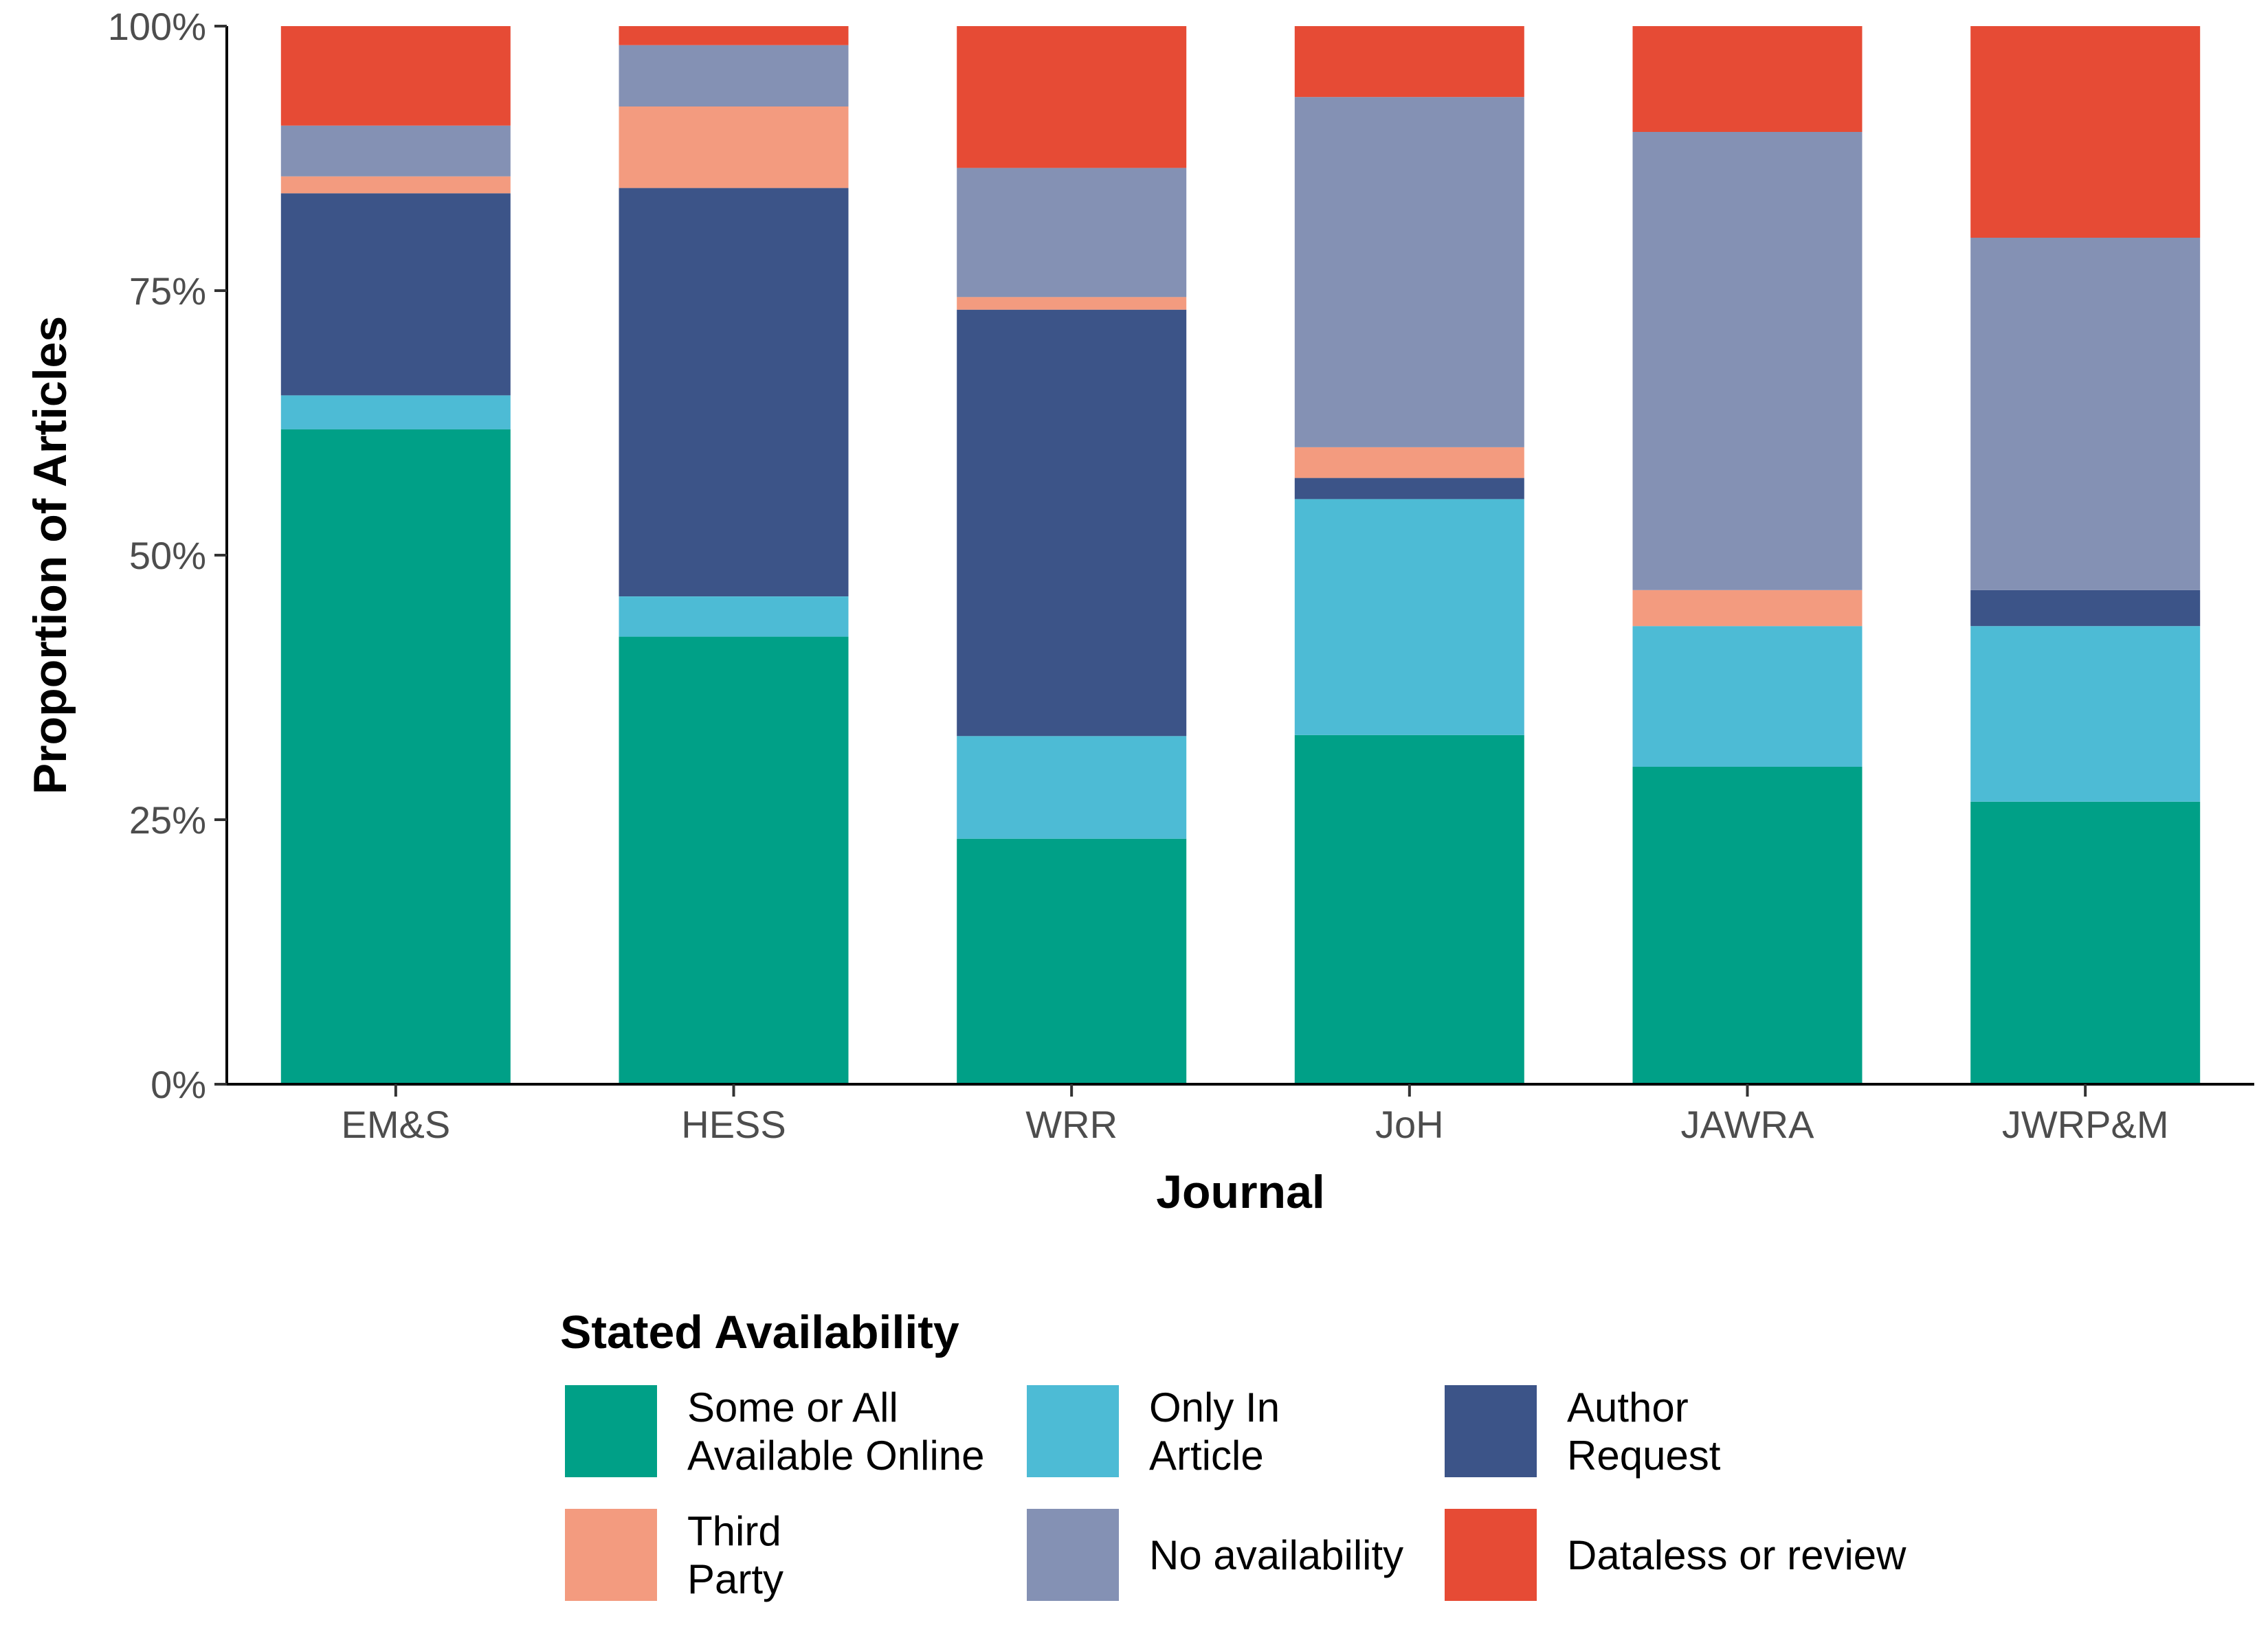 This screenshot has width=2268, height=1649. I want to click on legend-label: Third, so click(734, 1531).